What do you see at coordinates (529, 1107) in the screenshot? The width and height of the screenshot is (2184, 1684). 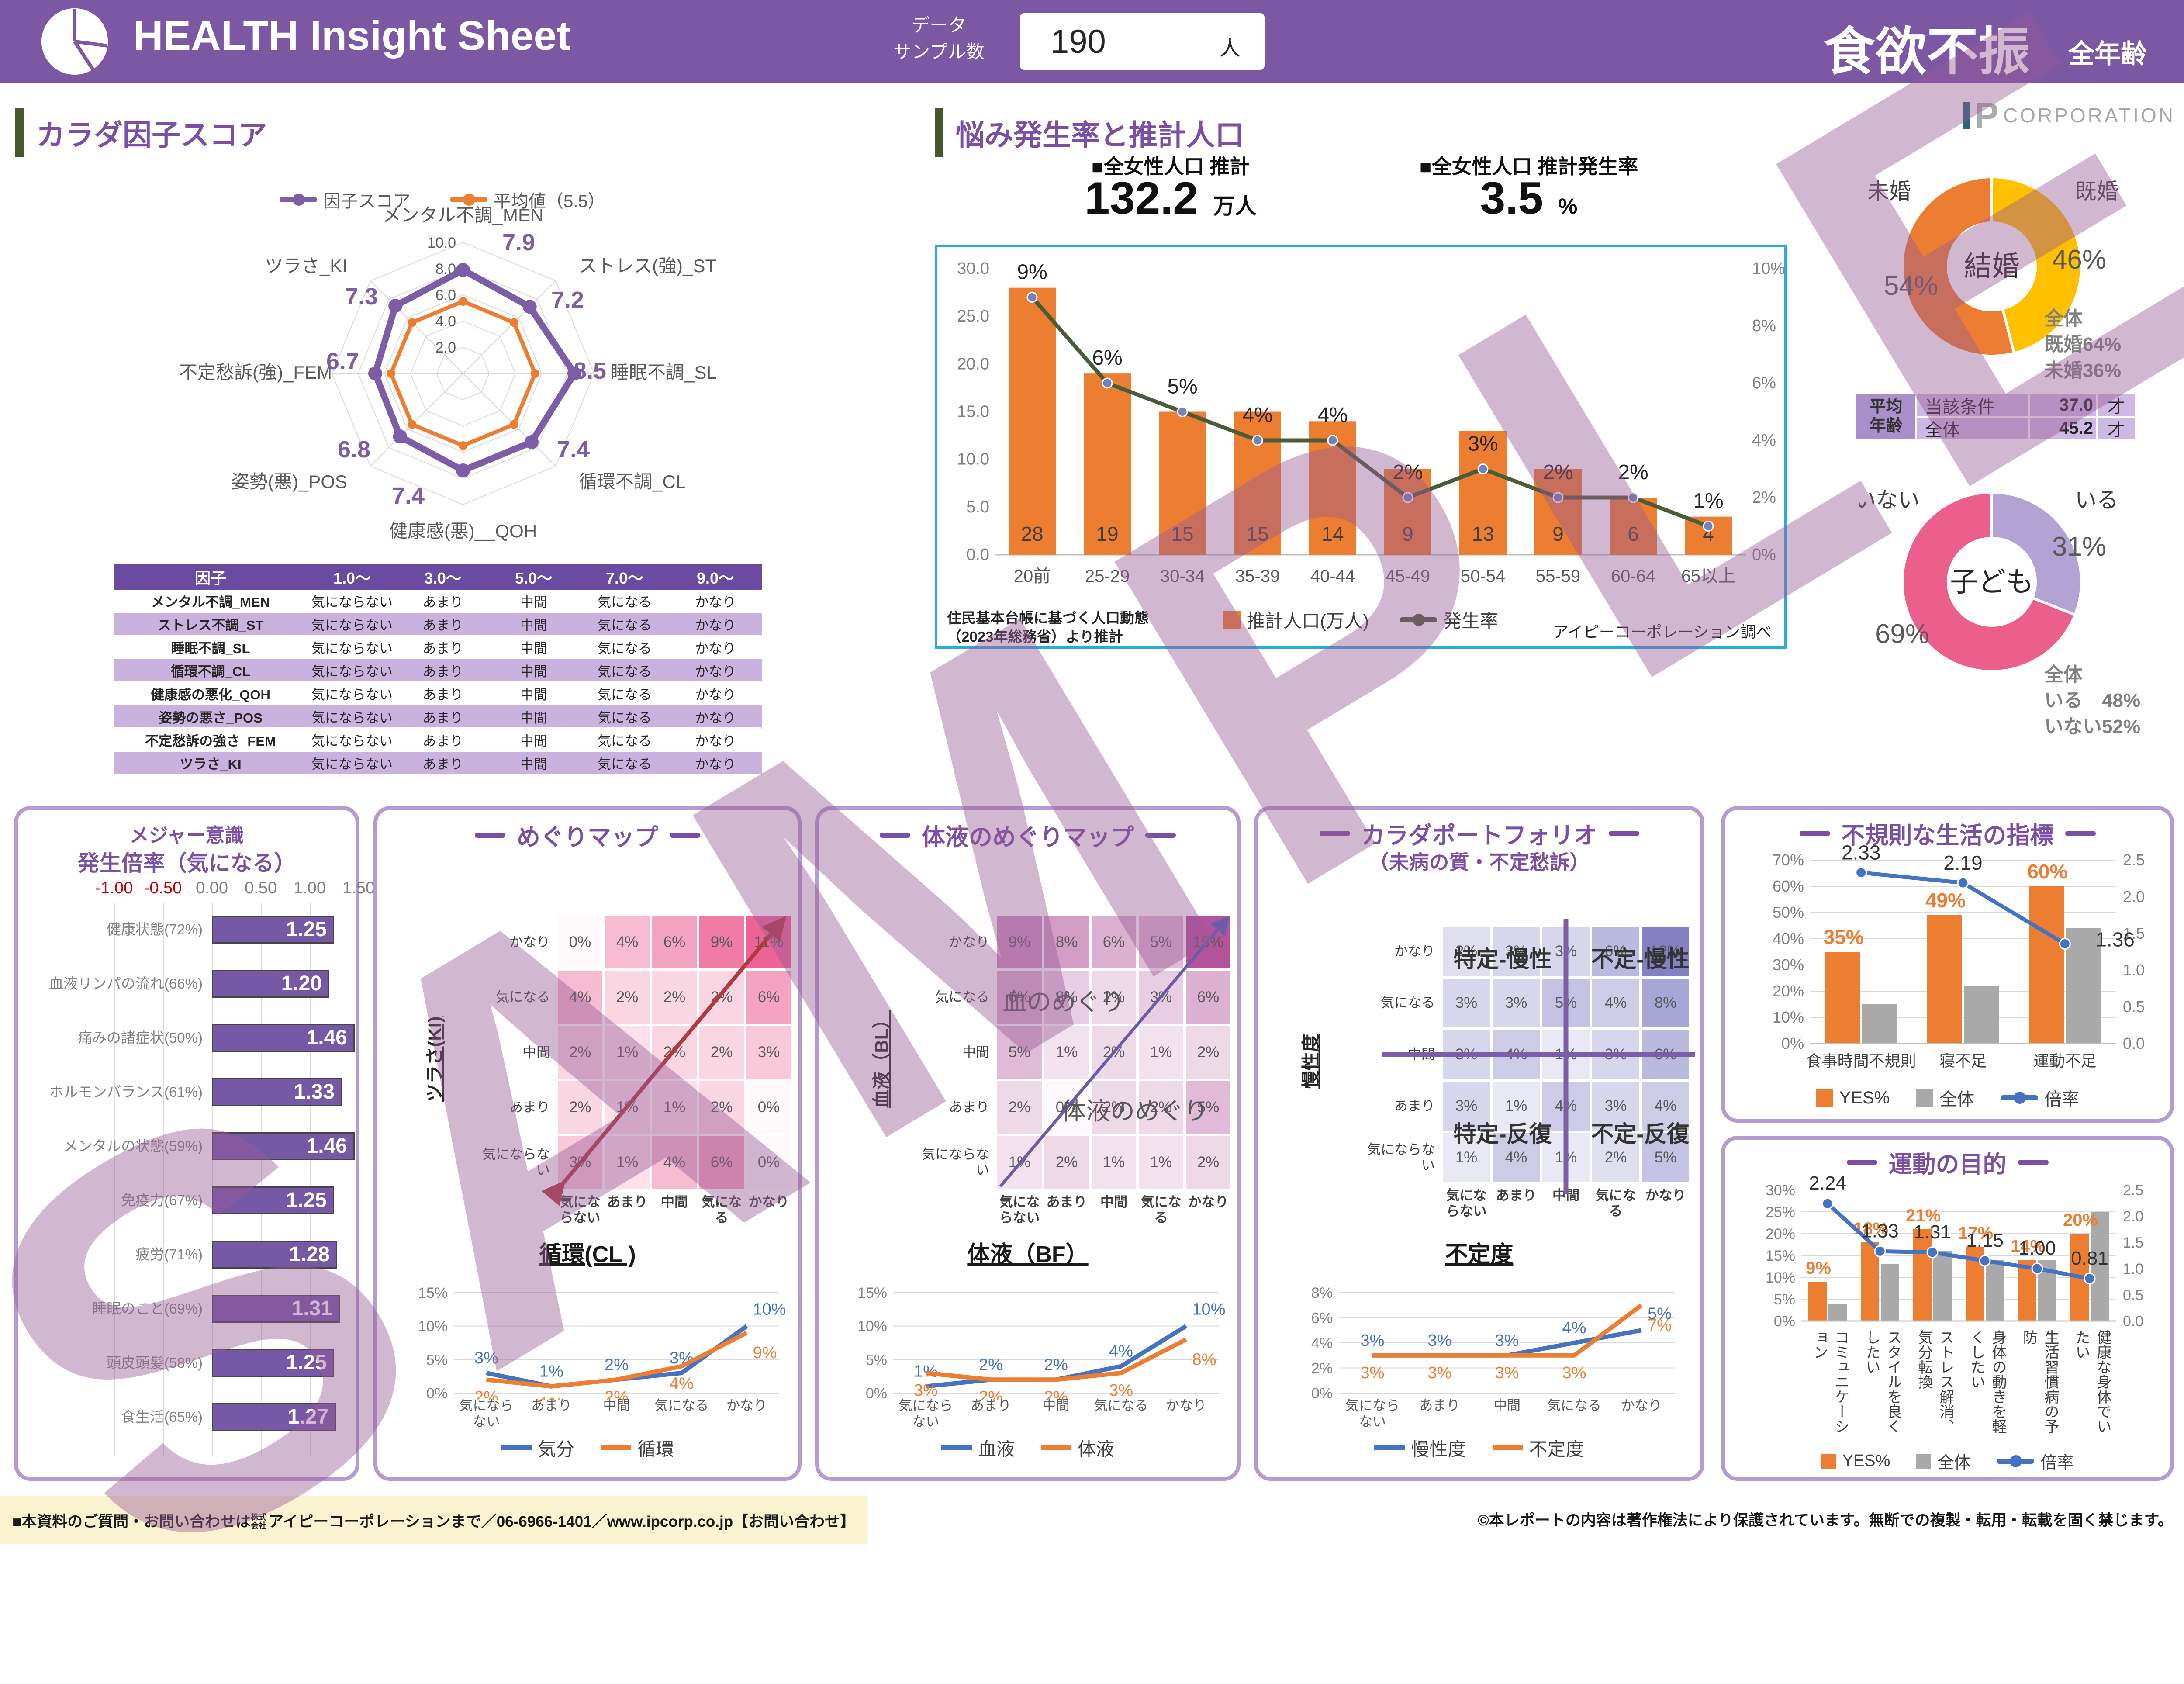 I see `heatmap-row-label: あまり` at bounding box center [529, 1107].